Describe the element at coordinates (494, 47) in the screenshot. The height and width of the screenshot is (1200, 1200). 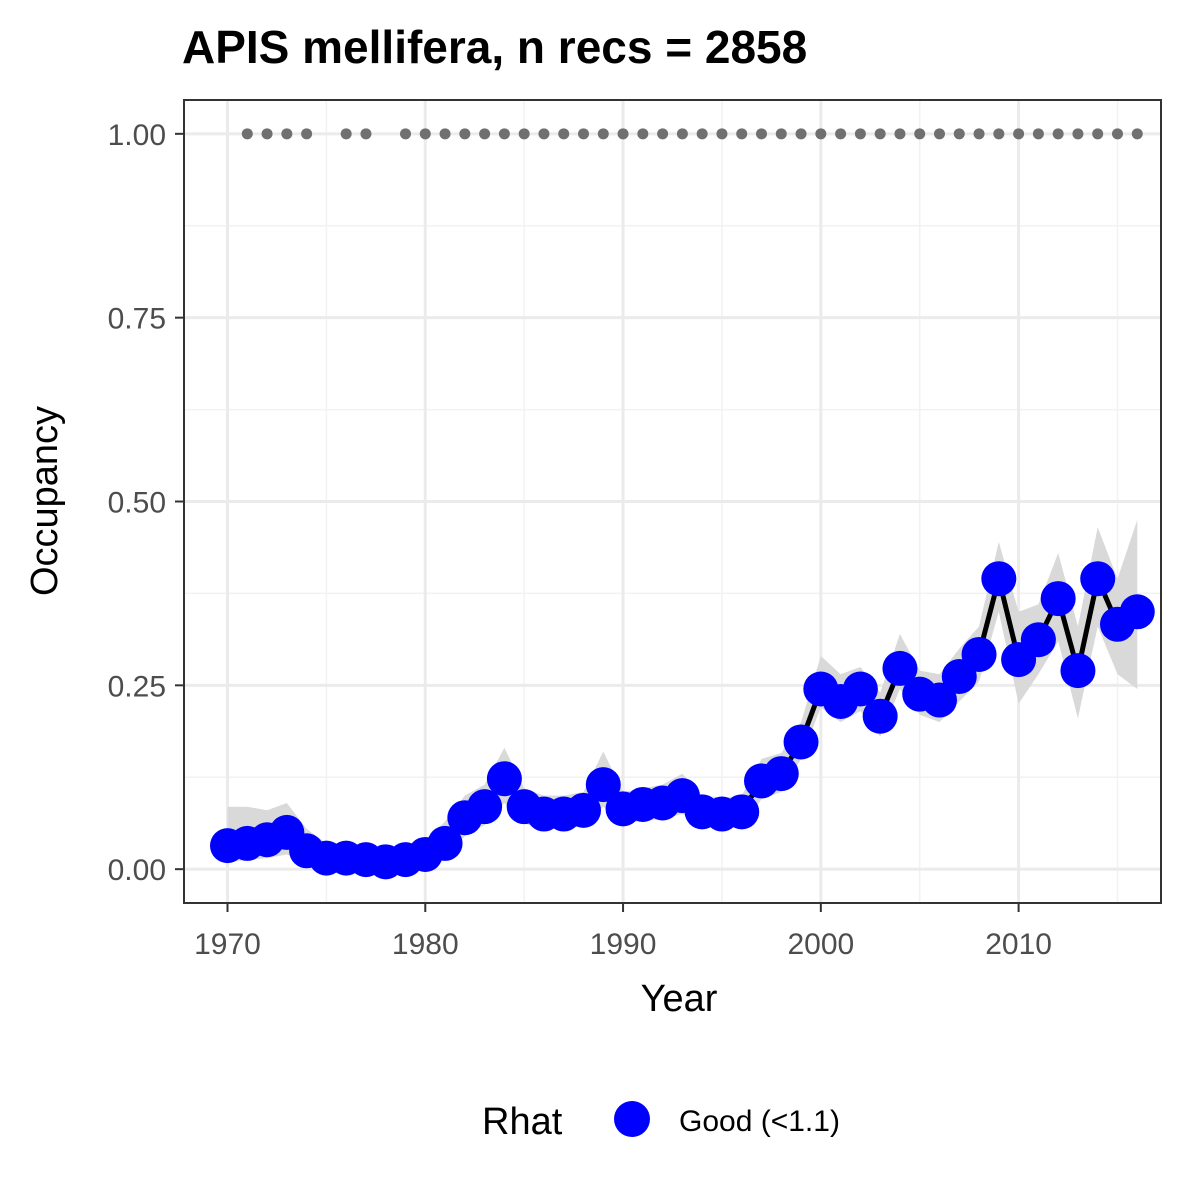
I see `chart-title: APIS mellifera, n recs = 2858` at that location.